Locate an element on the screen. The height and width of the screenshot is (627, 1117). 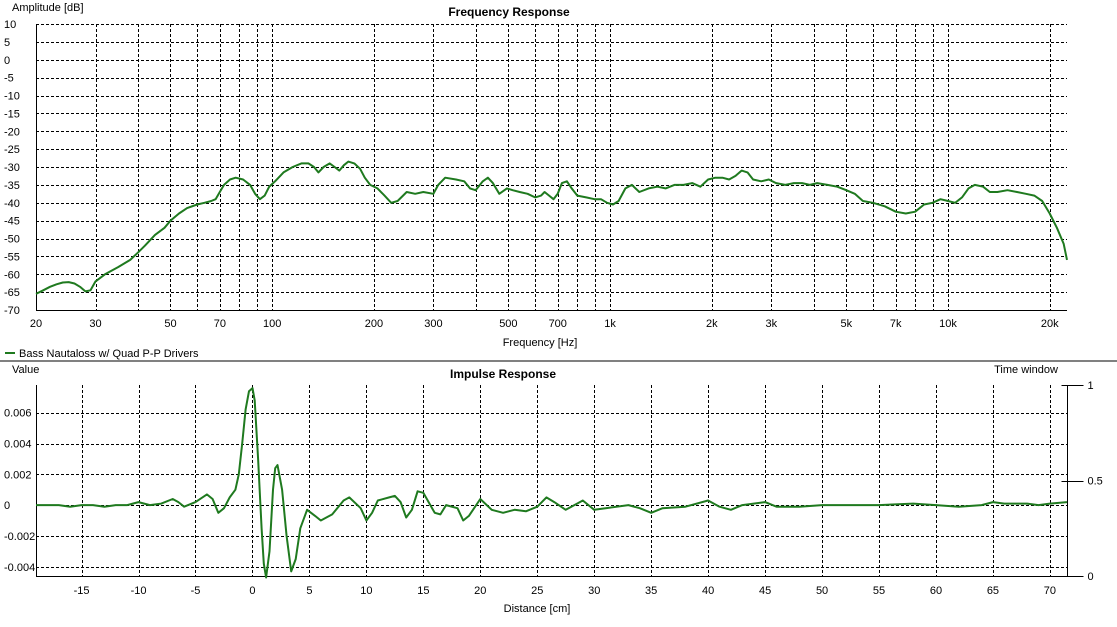
impulse-chart-title: Impulse Response is located at coordinates (503, 374).